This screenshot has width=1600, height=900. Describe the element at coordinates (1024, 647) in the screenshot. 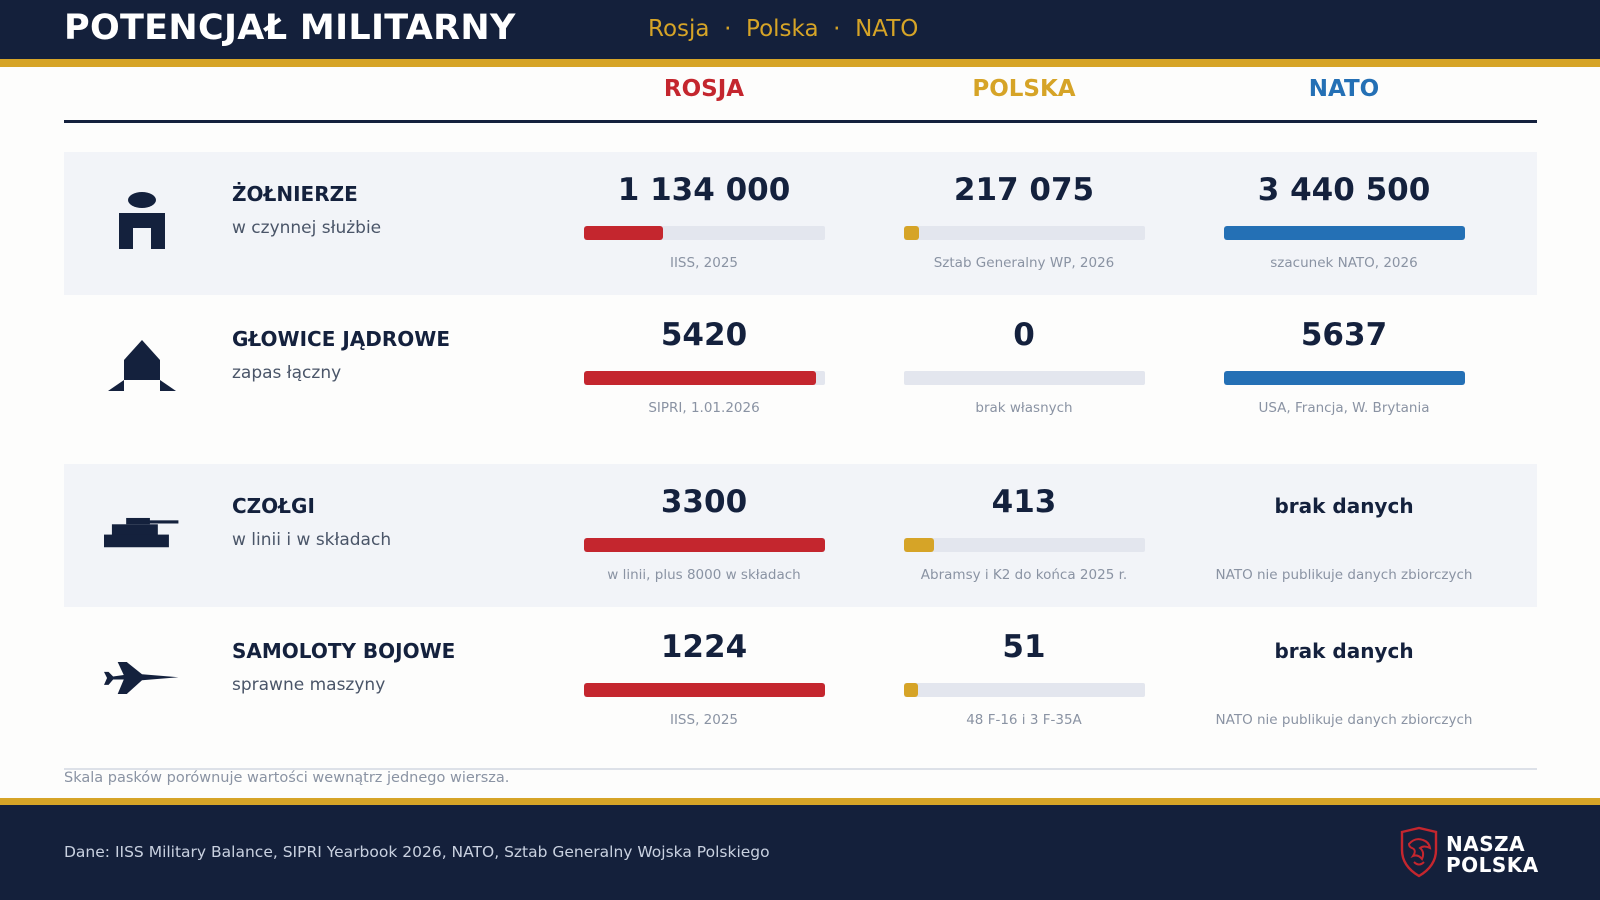

I see `data-label: 51` at that location.